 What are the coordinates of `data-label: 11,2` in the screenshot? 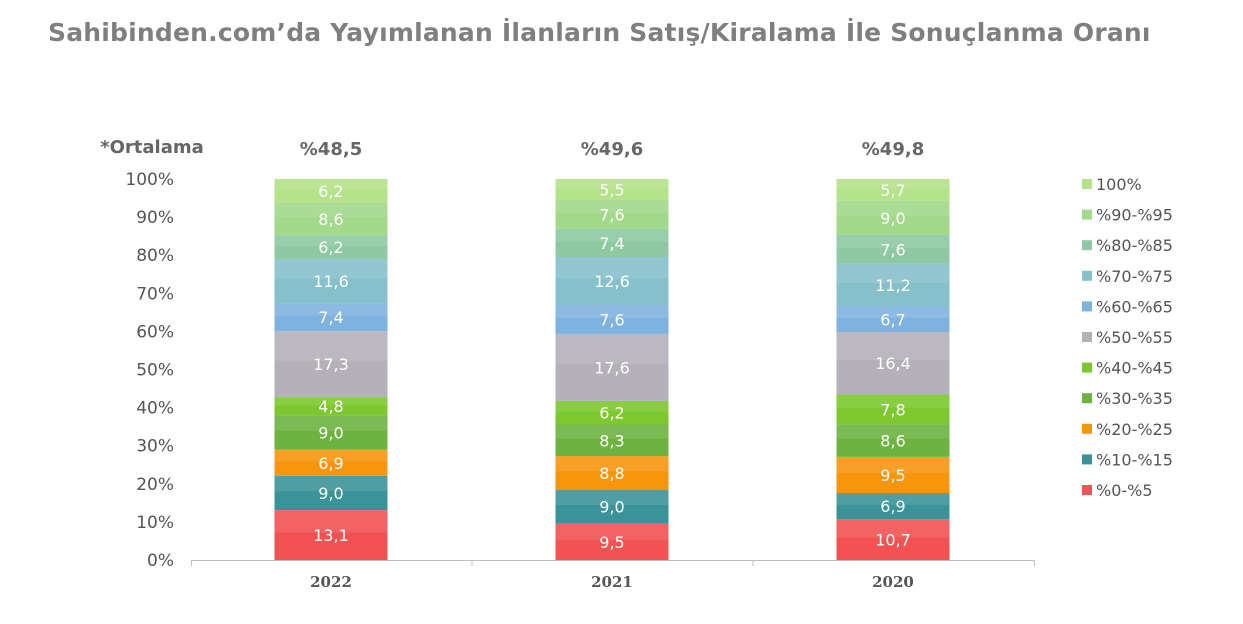 It's located at (893, 285).